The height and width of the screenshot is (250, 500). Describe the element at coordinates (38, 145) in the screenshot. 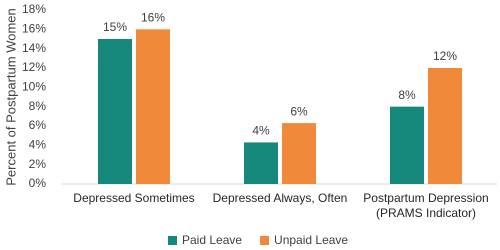

I see `y-tick-label: 4%` at that location.